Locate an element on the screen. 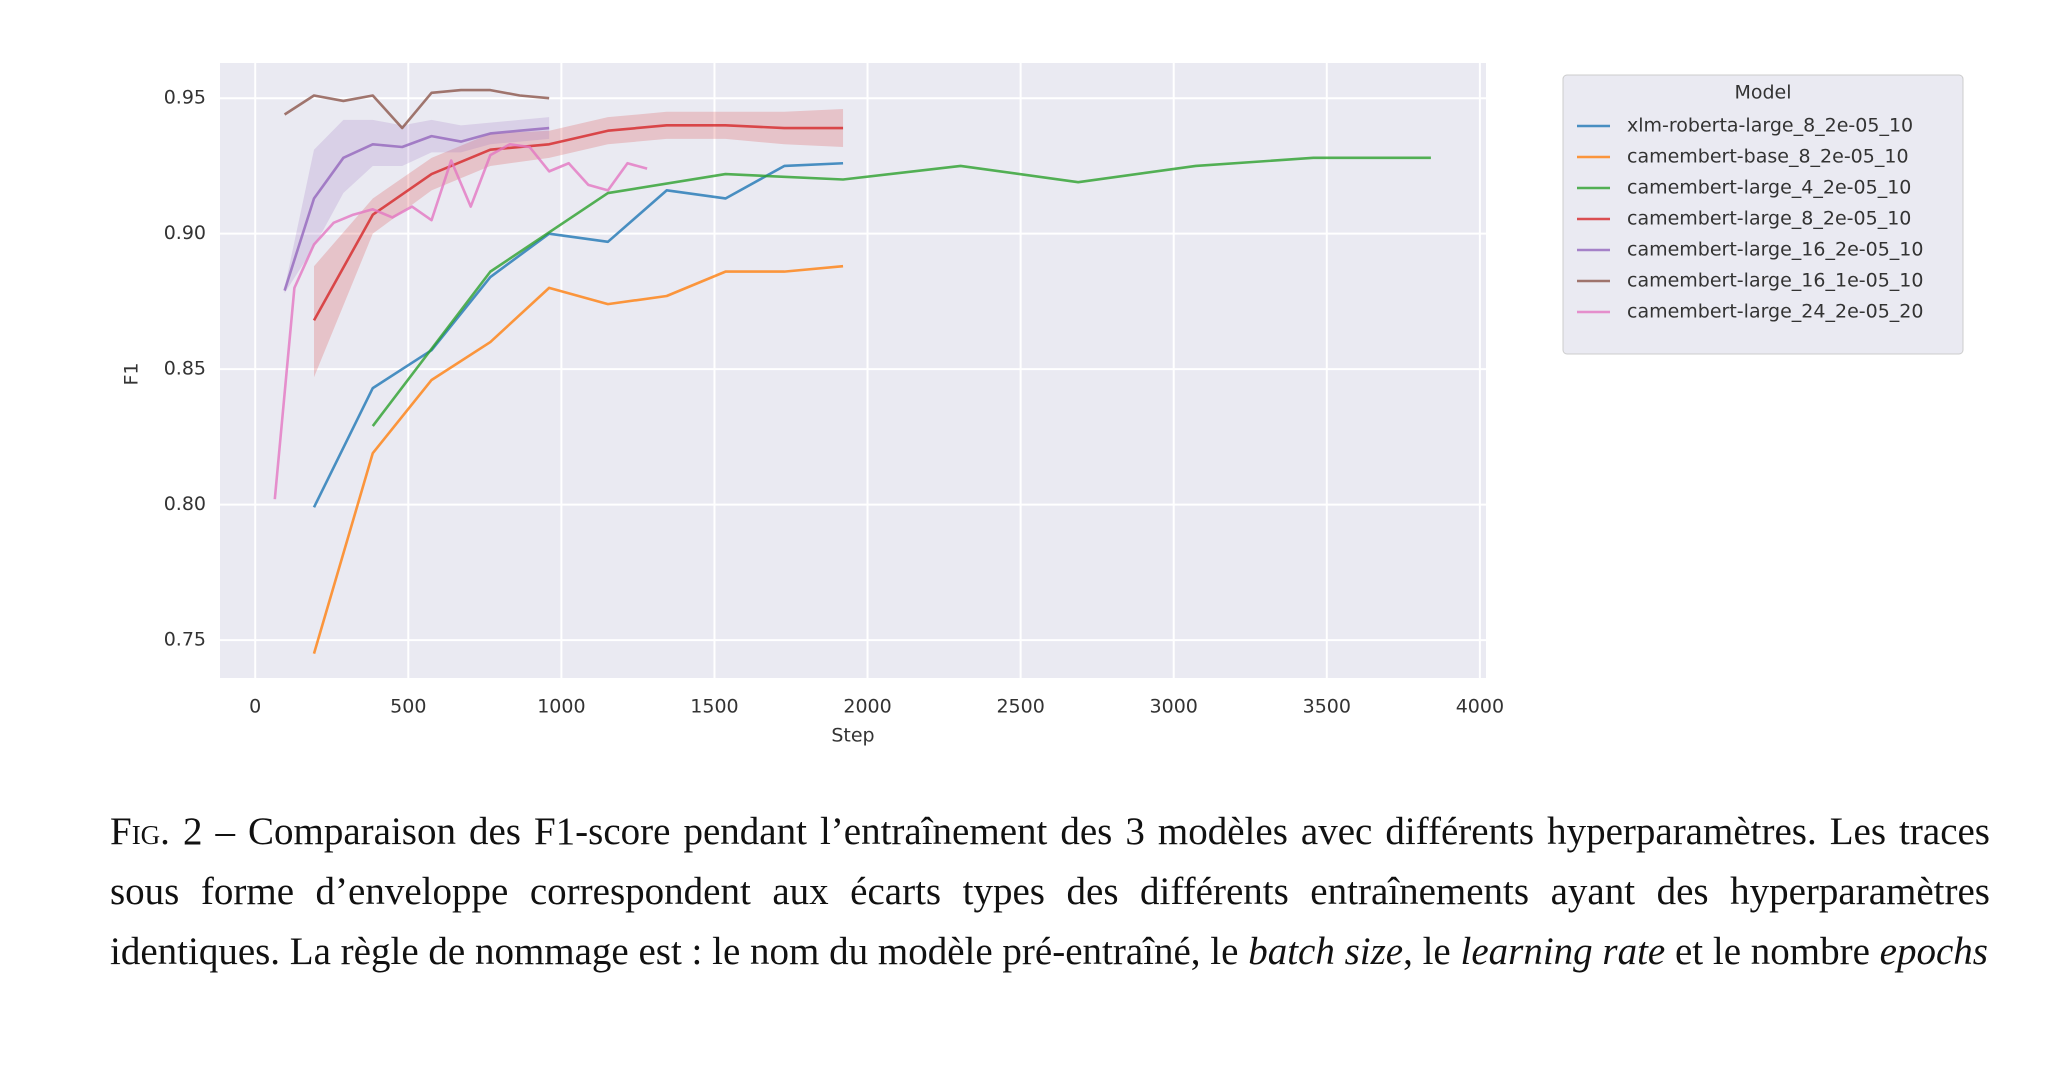 This screenshot has height=1066, width=2072. legend-label: camembert-large_8_2e-05_10 is located at coordinates (1769, 219).